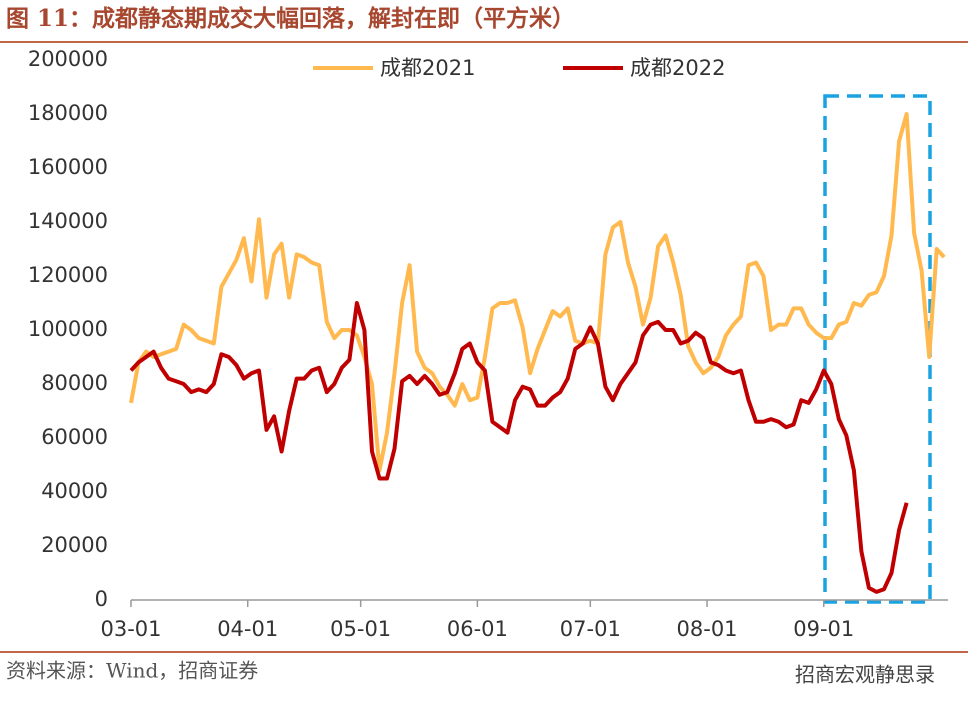 This screenshot has height=716, width=968. Describe the element at coordinates (130, 629) in the screenshot. I see `x-tick-label: 03-01` at that location.